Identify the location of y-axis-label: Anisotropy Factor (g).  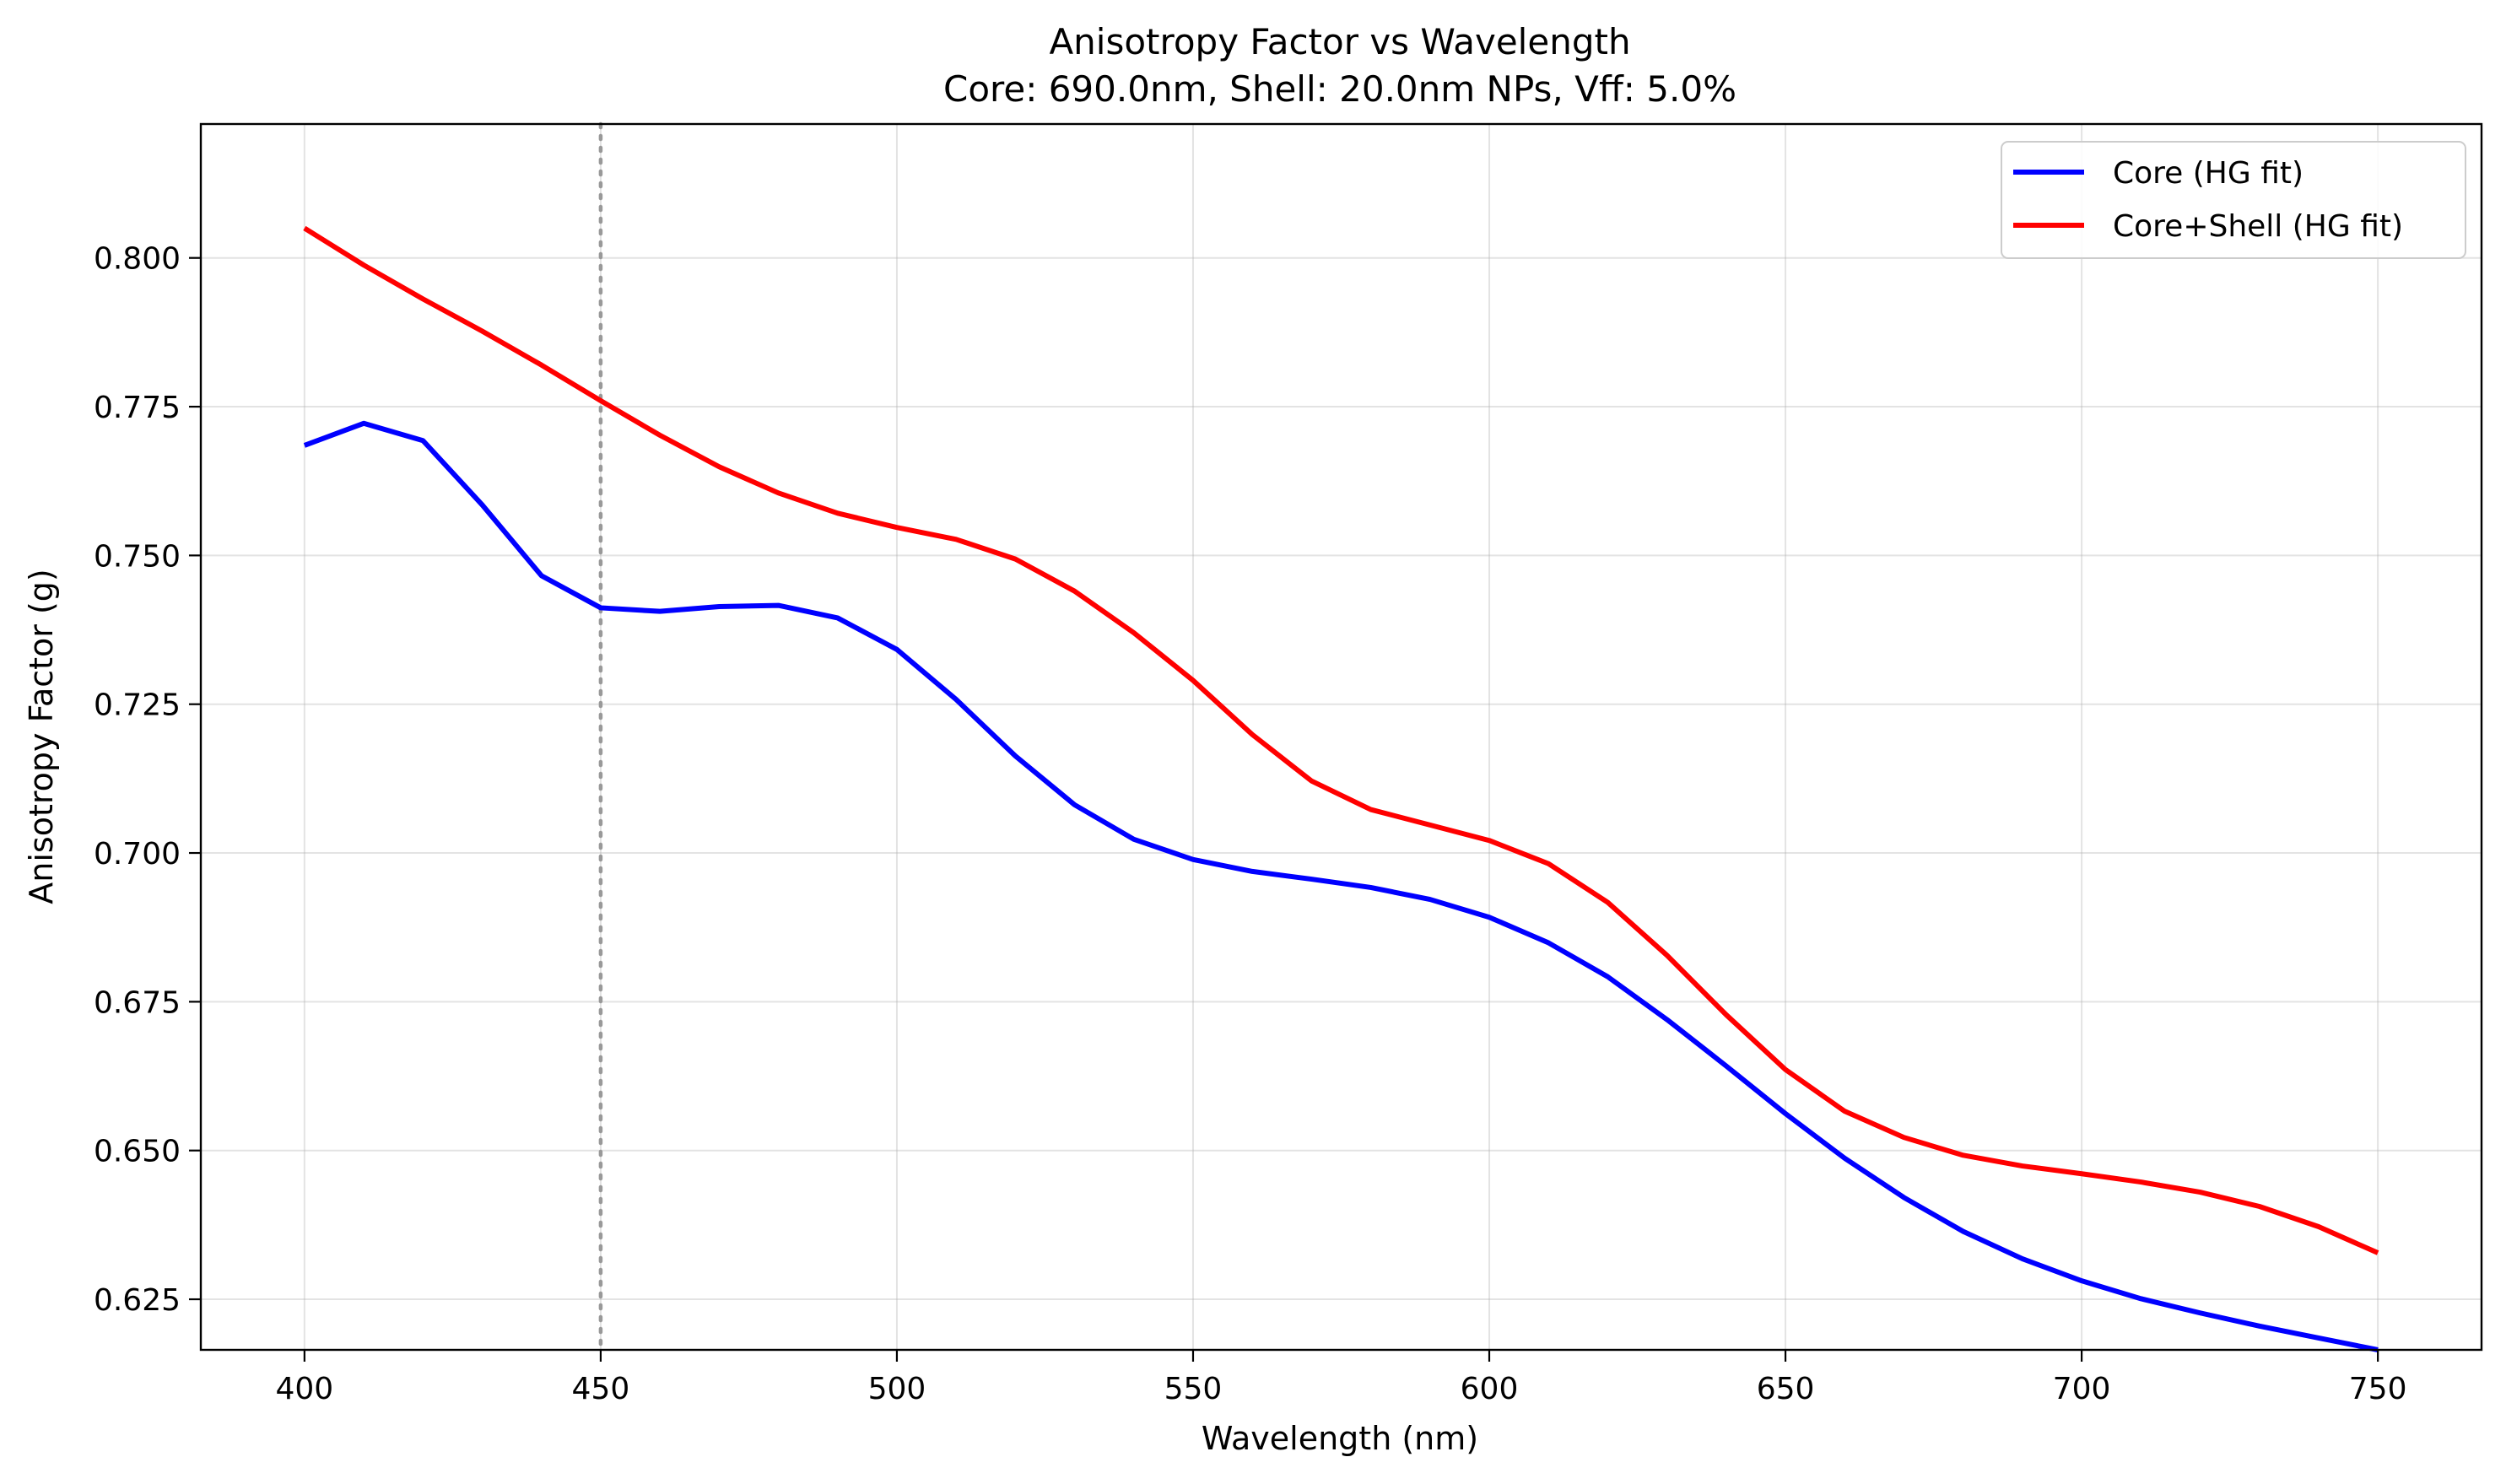
(41, 736).